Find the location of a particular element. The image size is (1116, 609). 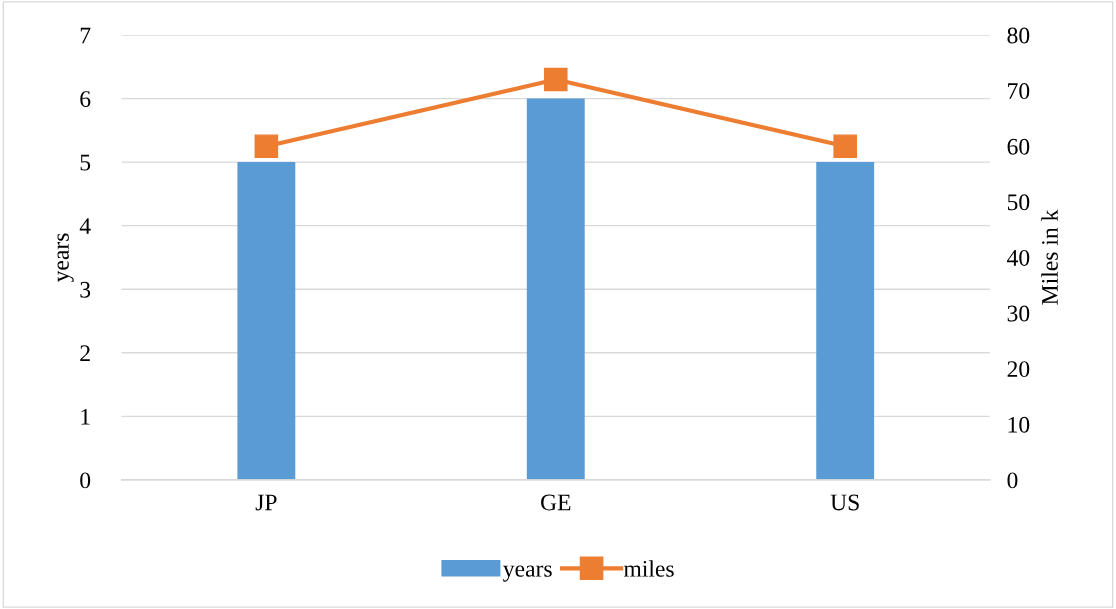

x-tick-label: JP is located at coordinates (266, 502).